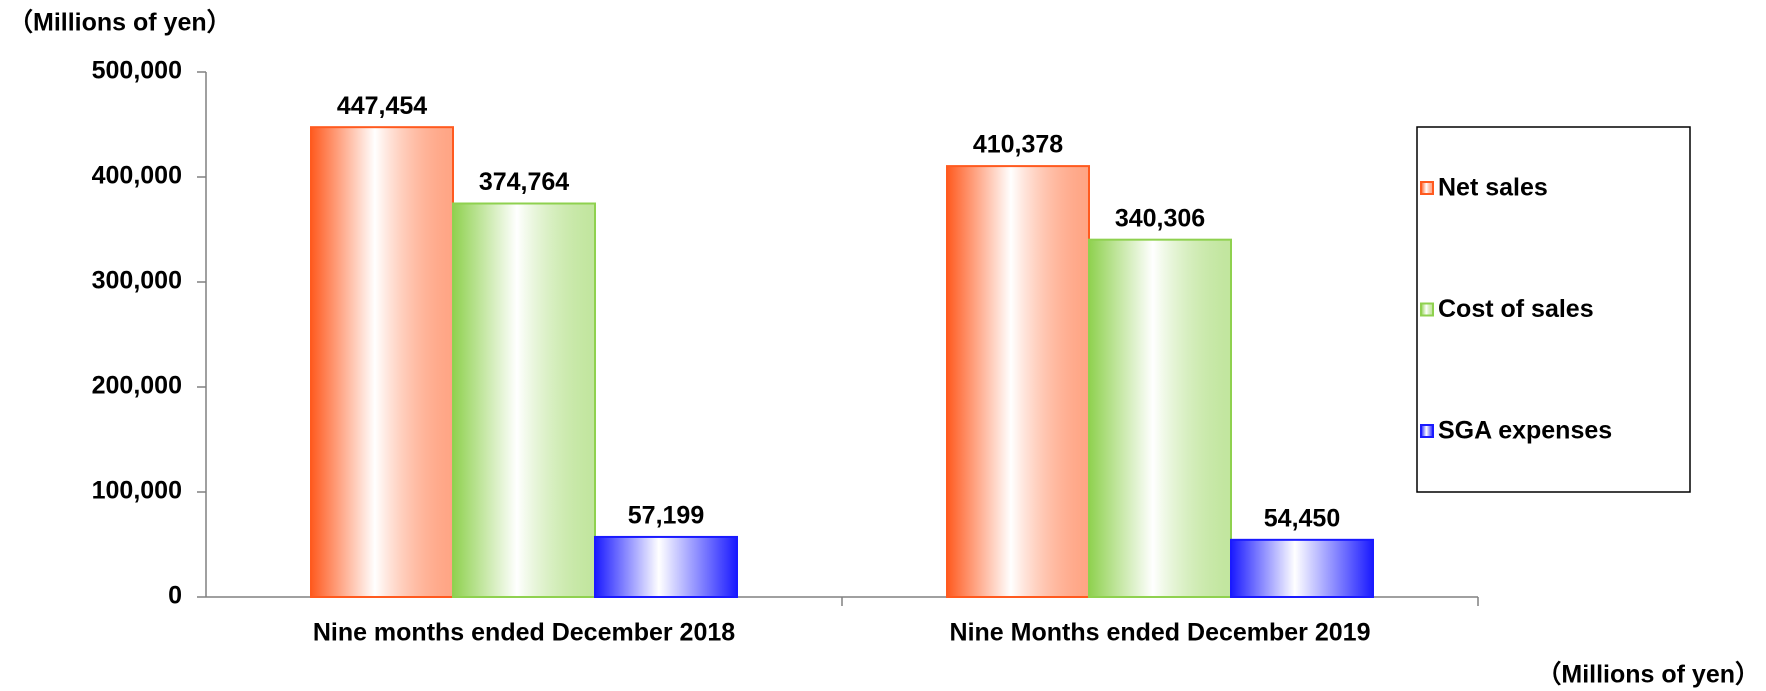  Describe the element at coordinates (1018, 145) in the screenshot. I see `value-label: 410,378` at that location.